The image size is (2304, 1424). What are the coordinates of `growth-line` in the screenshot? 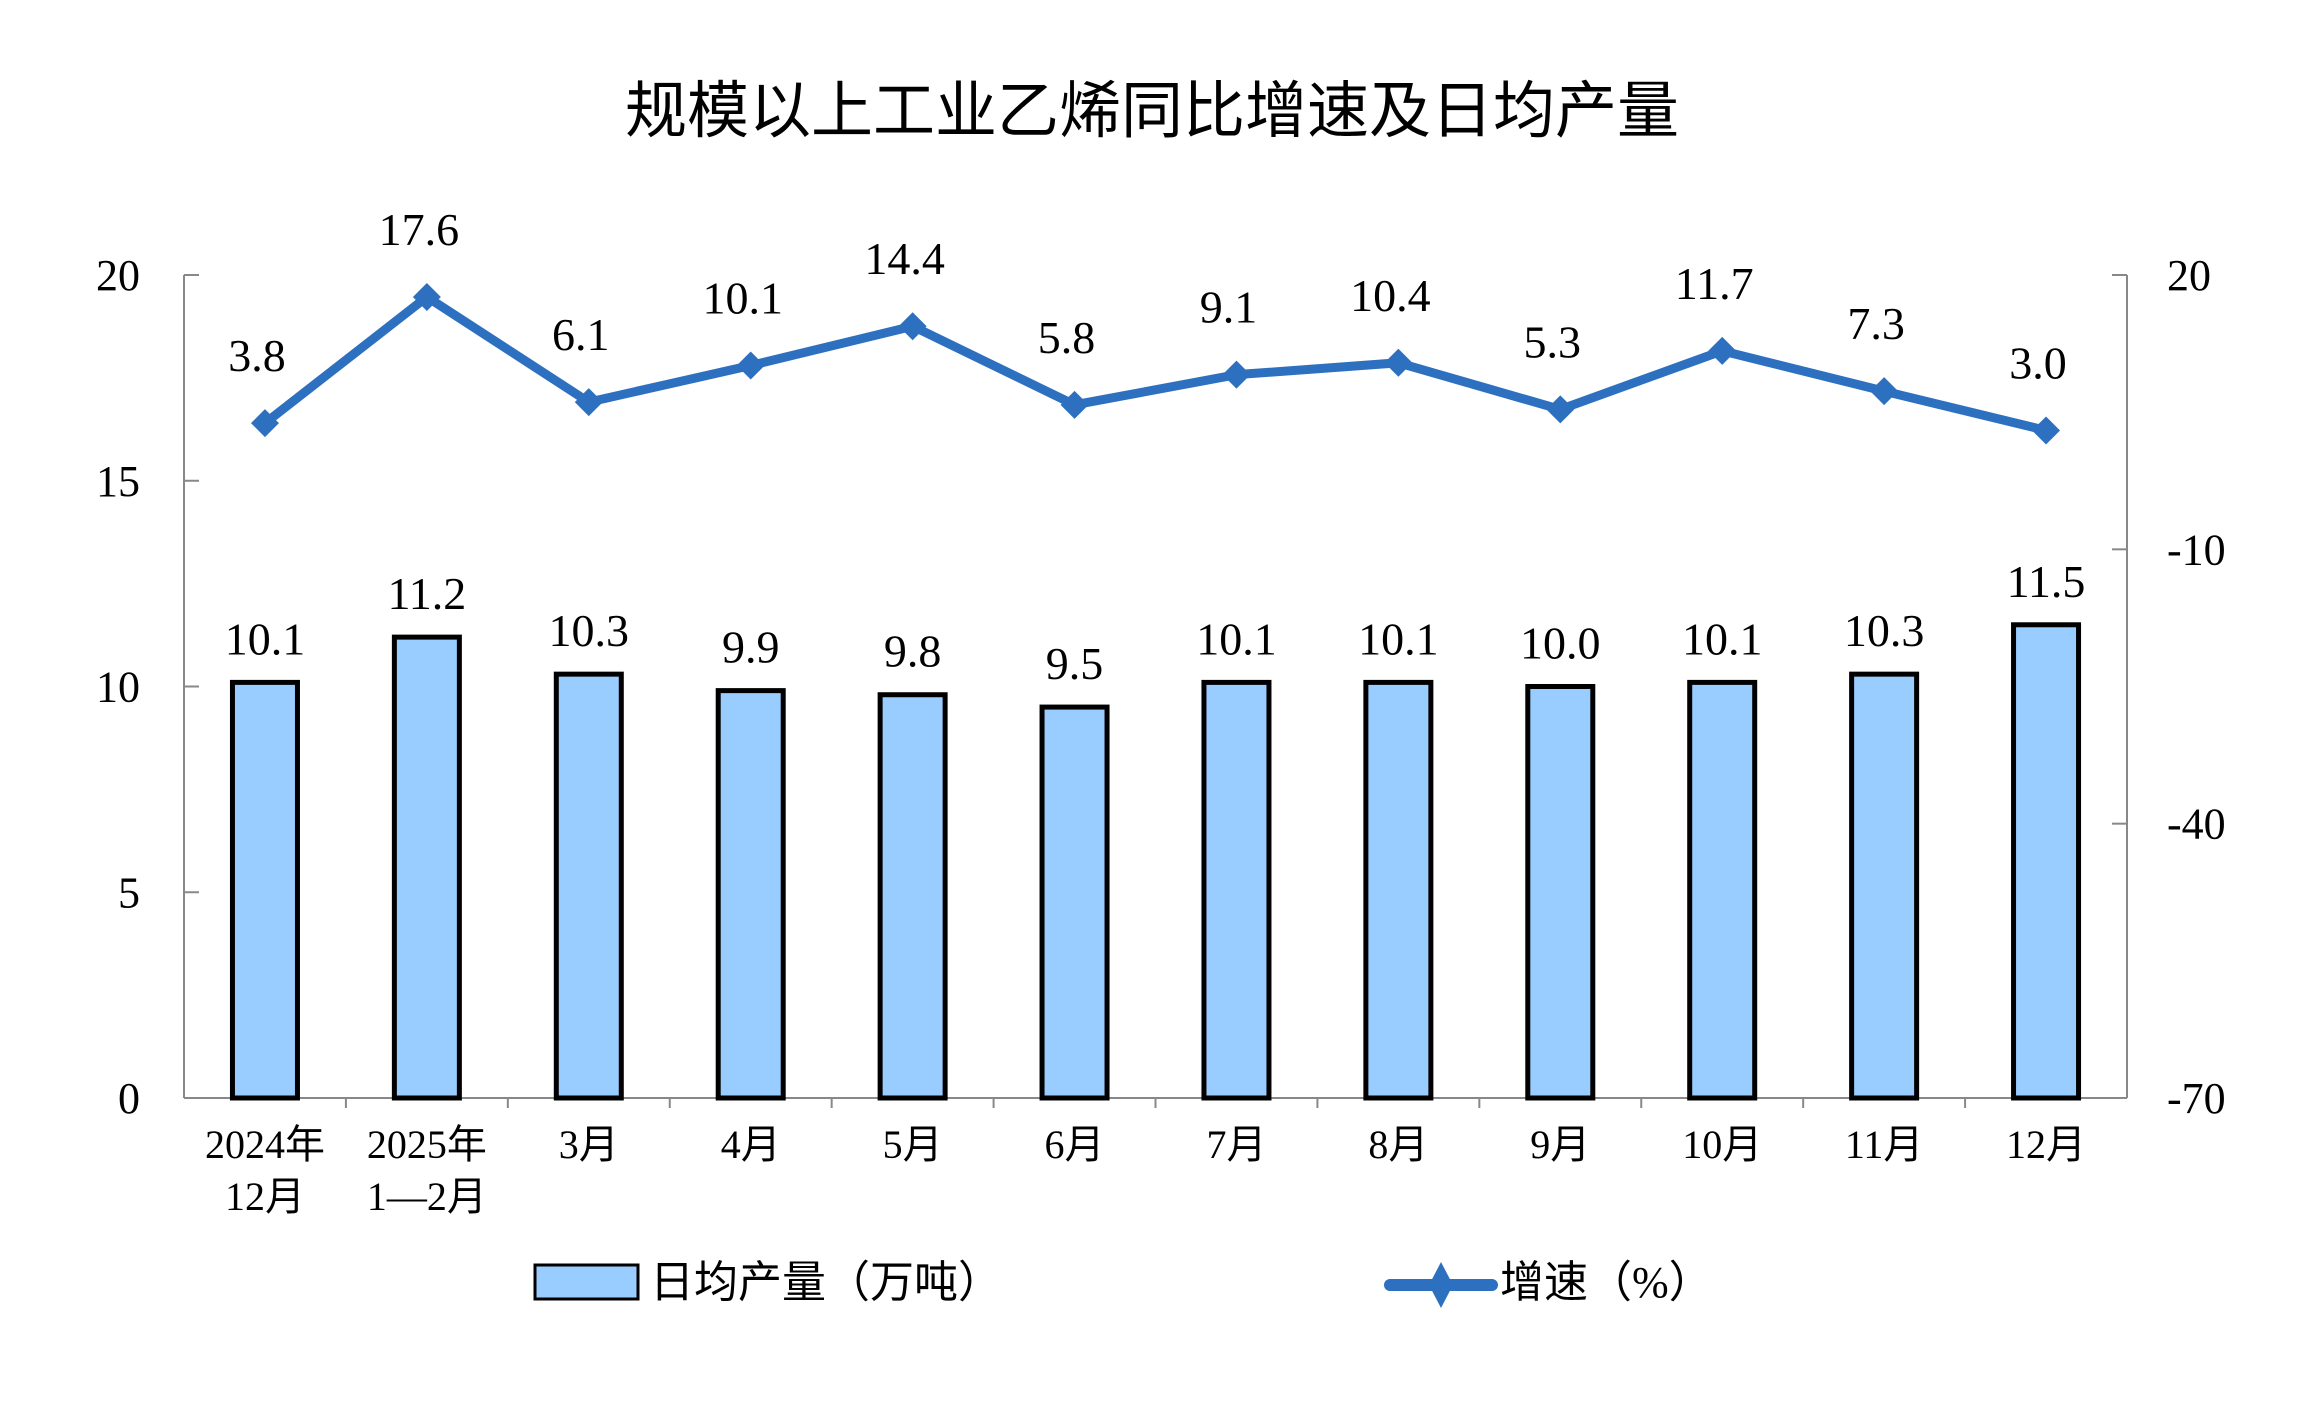 It's located at (1155, 363).